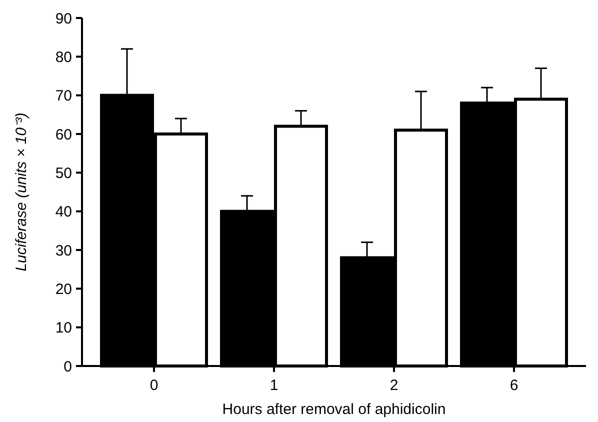 Image resolution: width=598 pixels, height=422 pixels. Describe the element at coordinates (21, 192) in the screenshot. I see `y-axis-title: Luciferase (units × 10⁻³)` at that location.